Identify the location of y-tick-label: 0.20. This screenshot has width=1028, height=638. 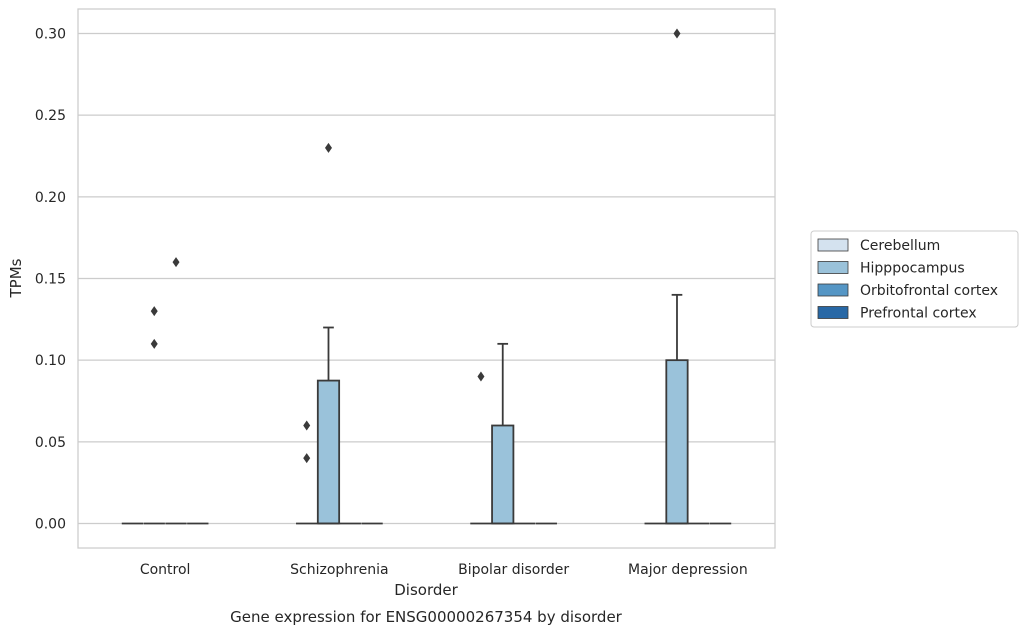
(50, 198).